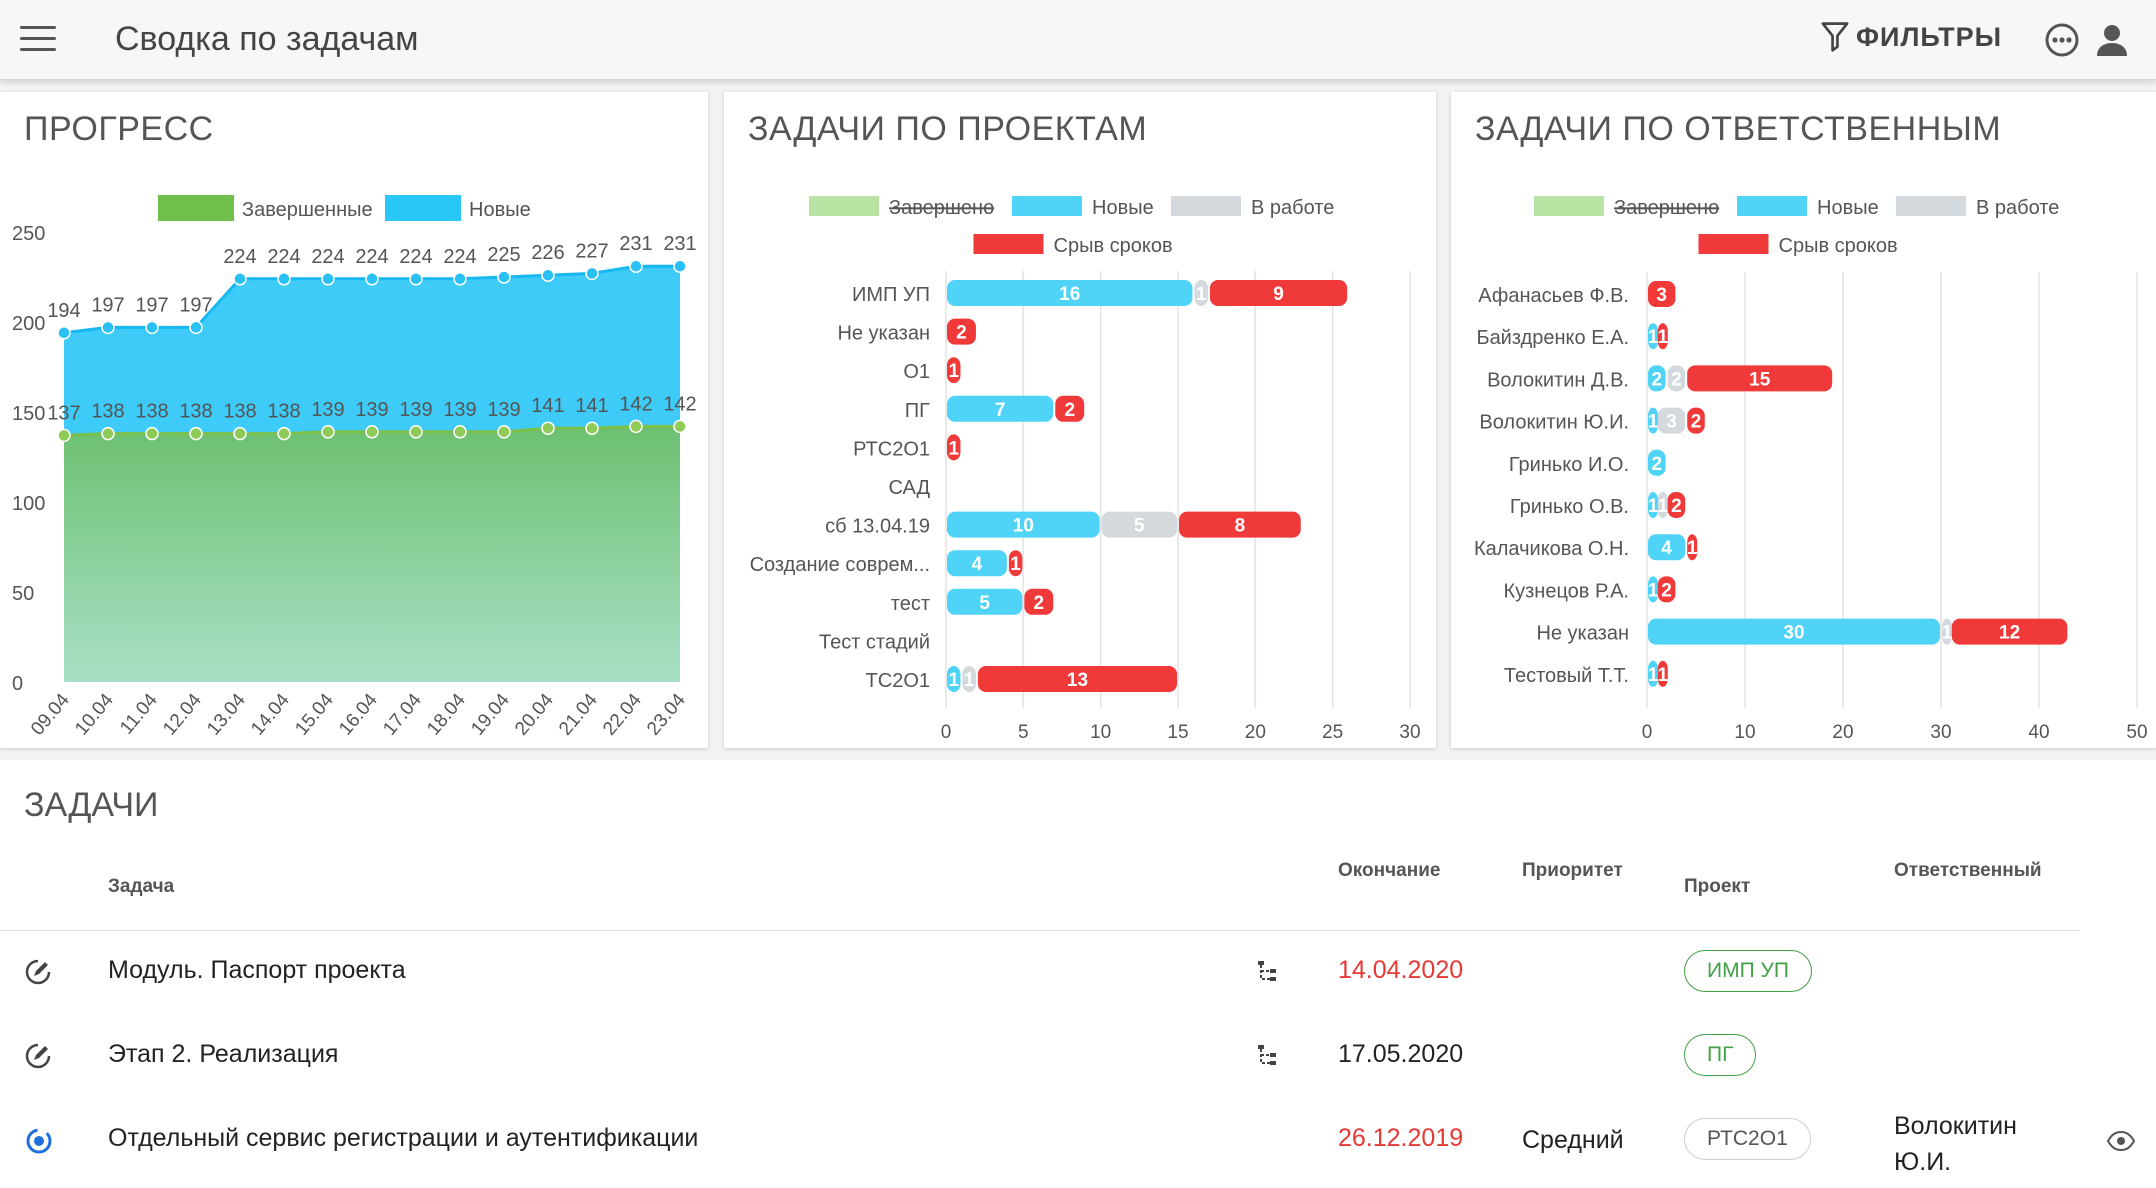 Image resolution: width=2156 pixels, height=1188 pixels. Describe the element at coordinates (1929, 36) in the screenshot. I see `filters-label: ФИЛЬТРЫ` at that location.